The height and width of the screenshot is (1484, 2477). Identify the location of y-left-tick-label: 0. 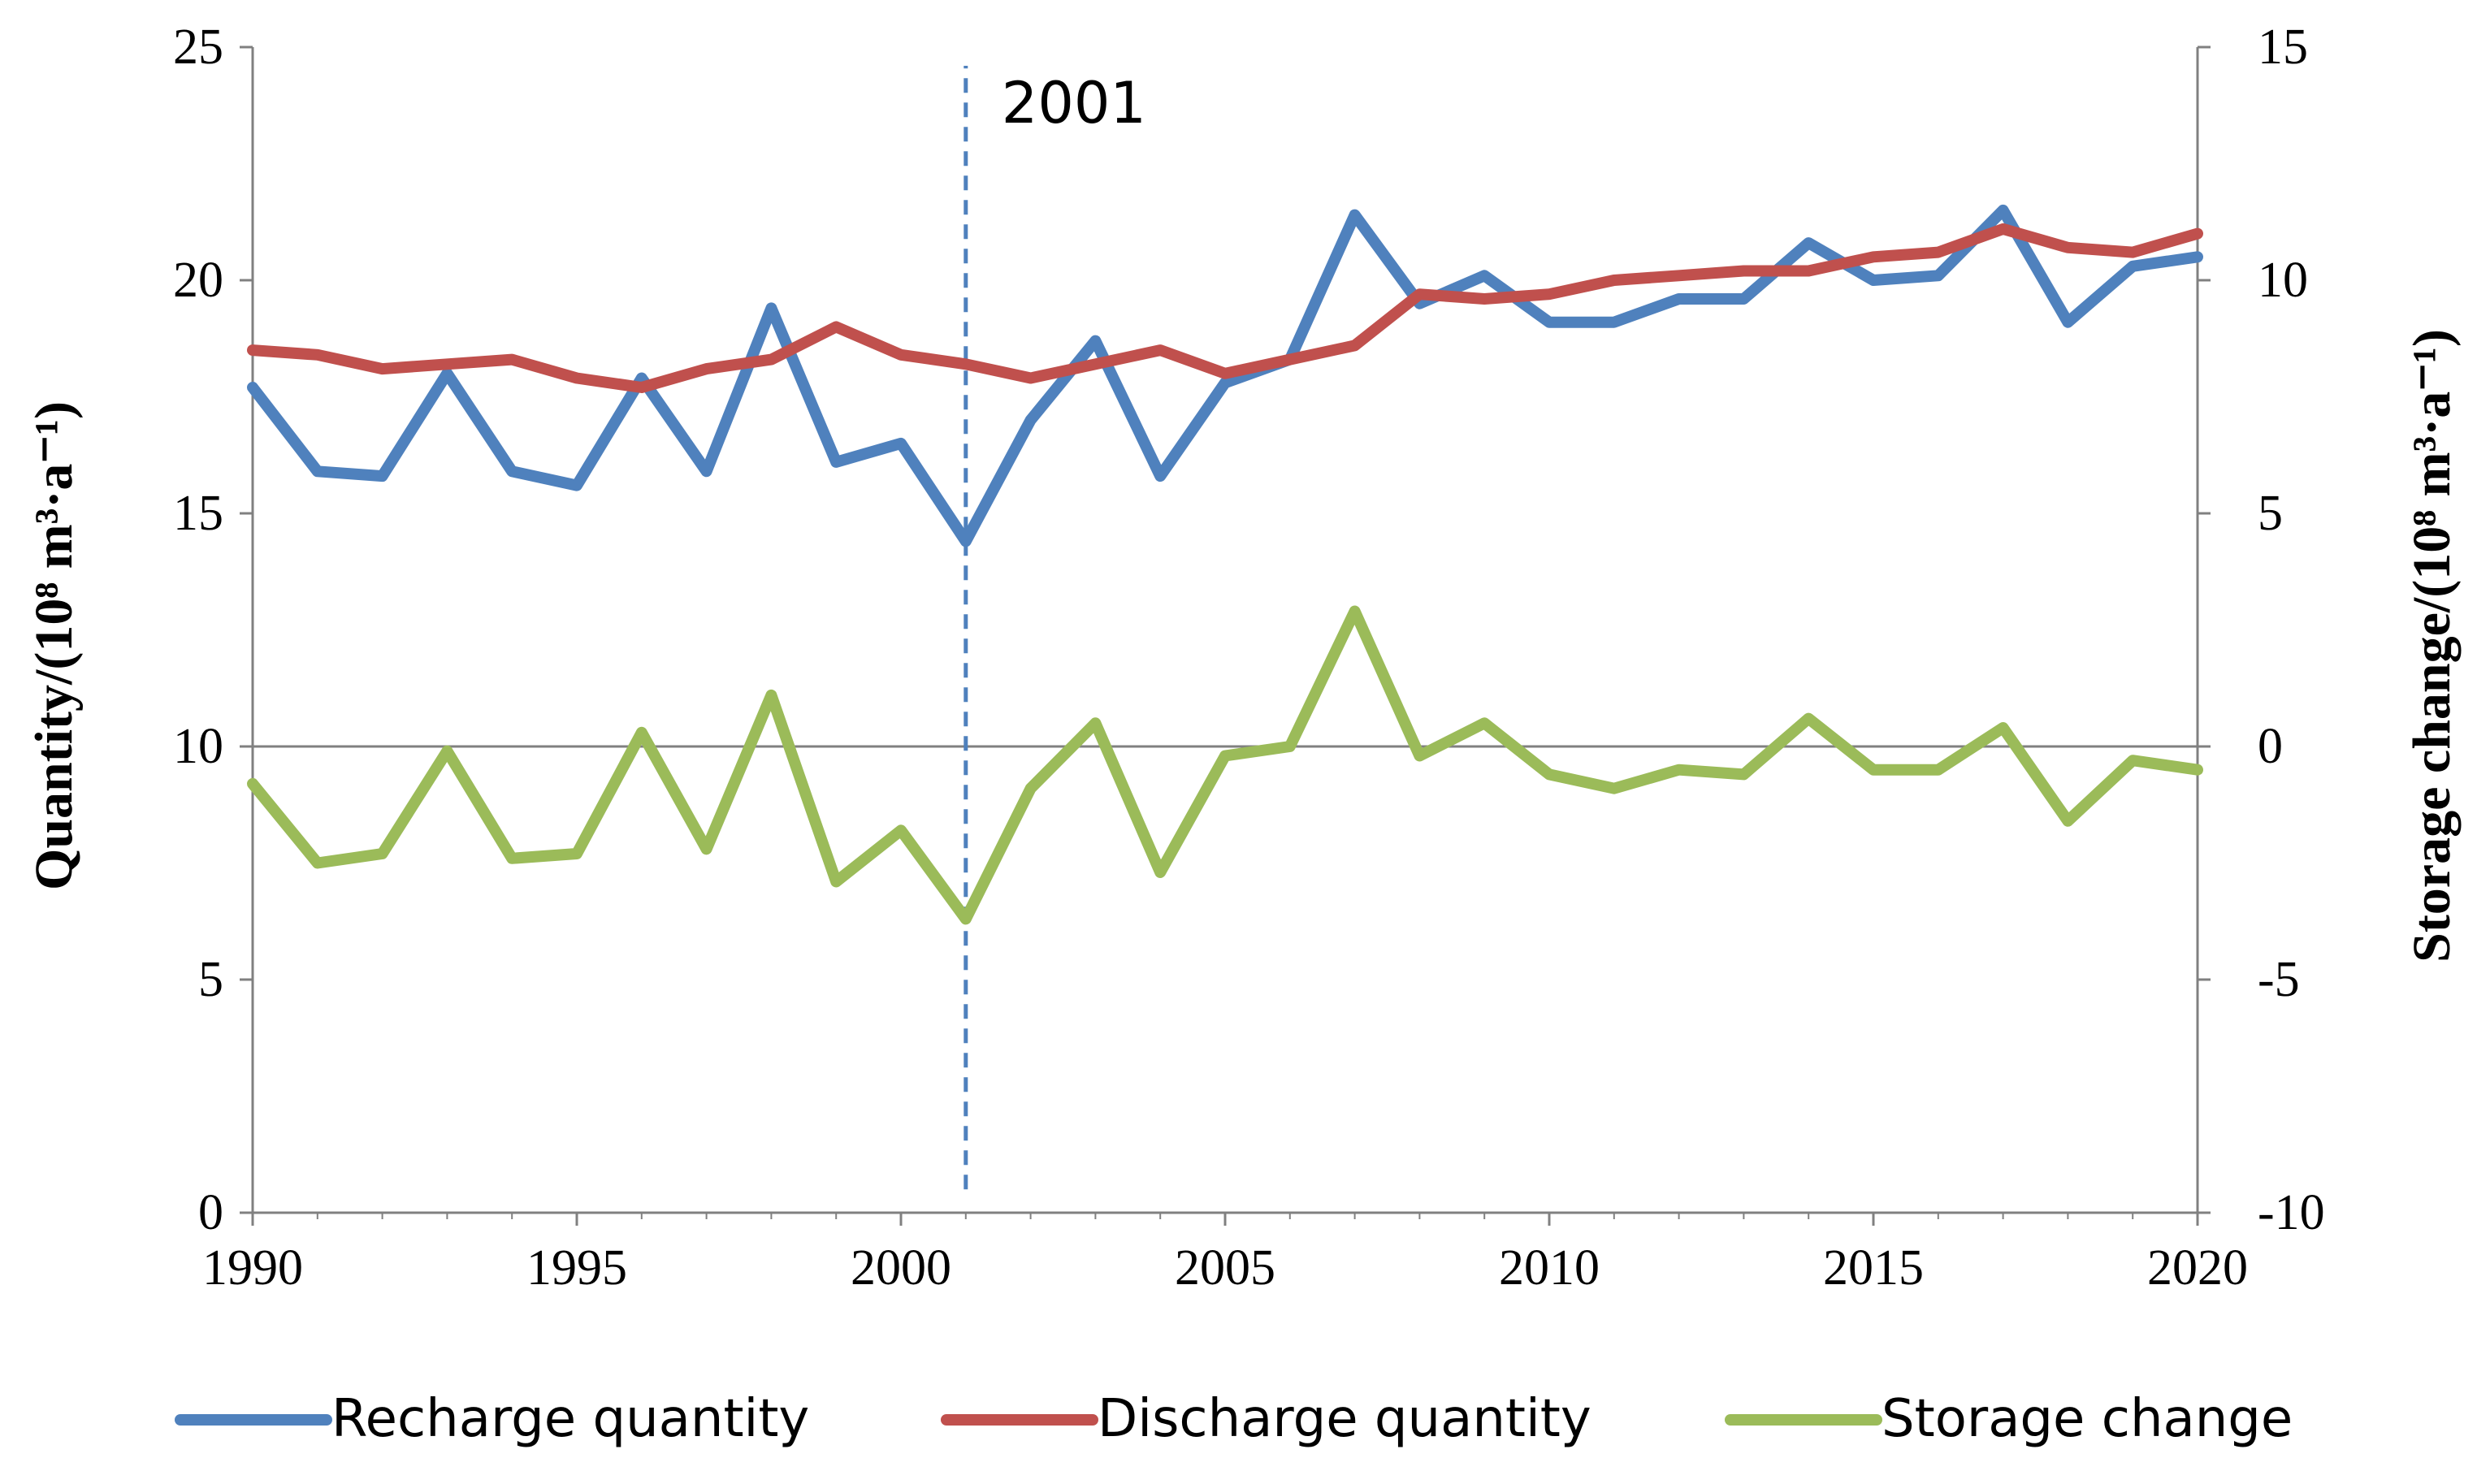
(210, 1212).